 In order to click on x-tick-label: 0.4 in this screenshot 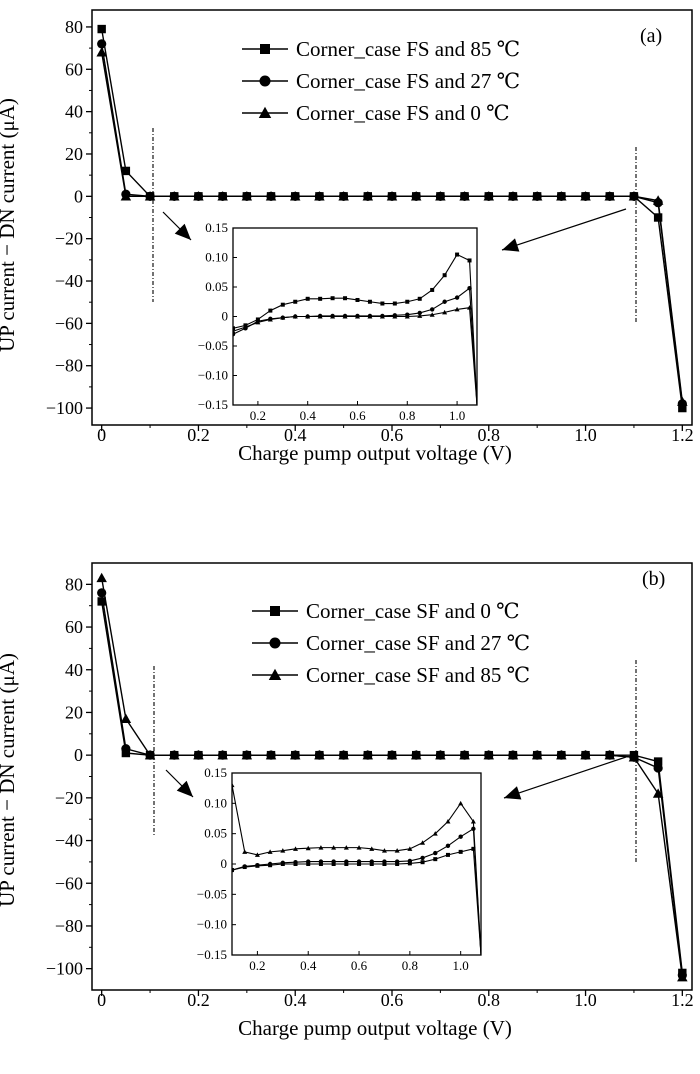, I will do `click(295, 1000)`.